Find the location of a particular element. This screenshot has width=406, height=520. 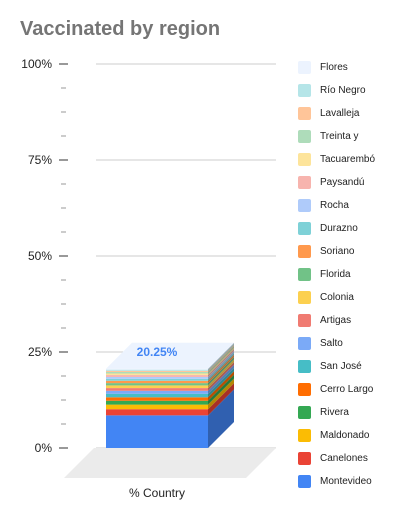

legend-label: Artigas is located at coordinates (336, 320).